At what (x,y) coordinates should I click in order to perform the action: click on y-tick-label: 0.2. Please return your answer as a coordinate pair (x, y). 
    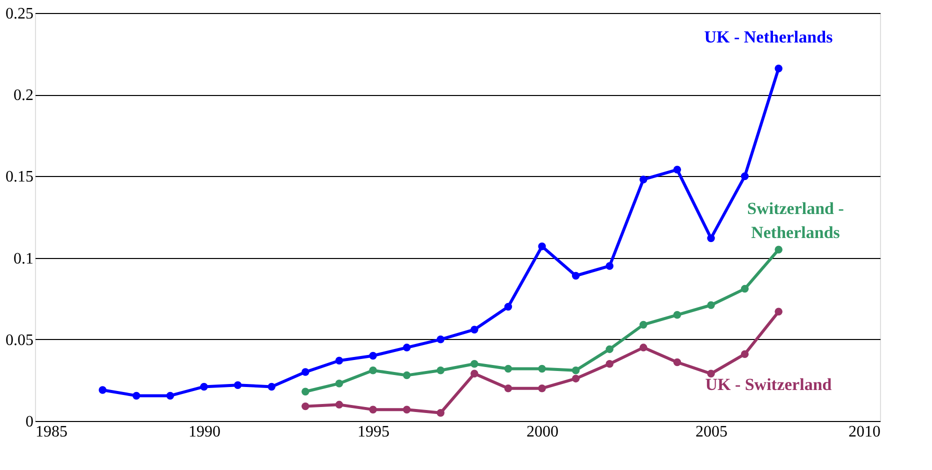
    Looking at the image, I should click on (24, 95).